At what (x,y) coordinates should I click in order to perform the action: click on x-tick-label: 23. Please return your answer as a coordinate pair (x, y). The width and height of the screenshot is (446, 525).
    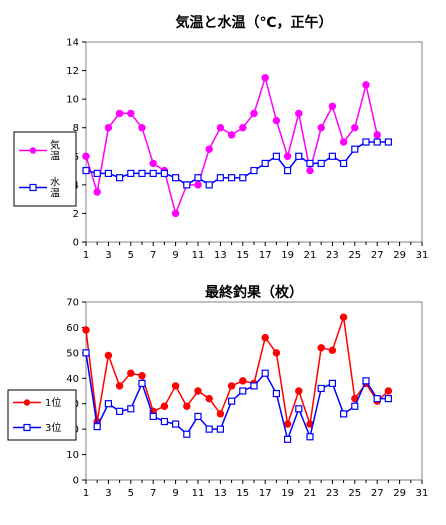
    Looking at the image, I should click on (332, 493).